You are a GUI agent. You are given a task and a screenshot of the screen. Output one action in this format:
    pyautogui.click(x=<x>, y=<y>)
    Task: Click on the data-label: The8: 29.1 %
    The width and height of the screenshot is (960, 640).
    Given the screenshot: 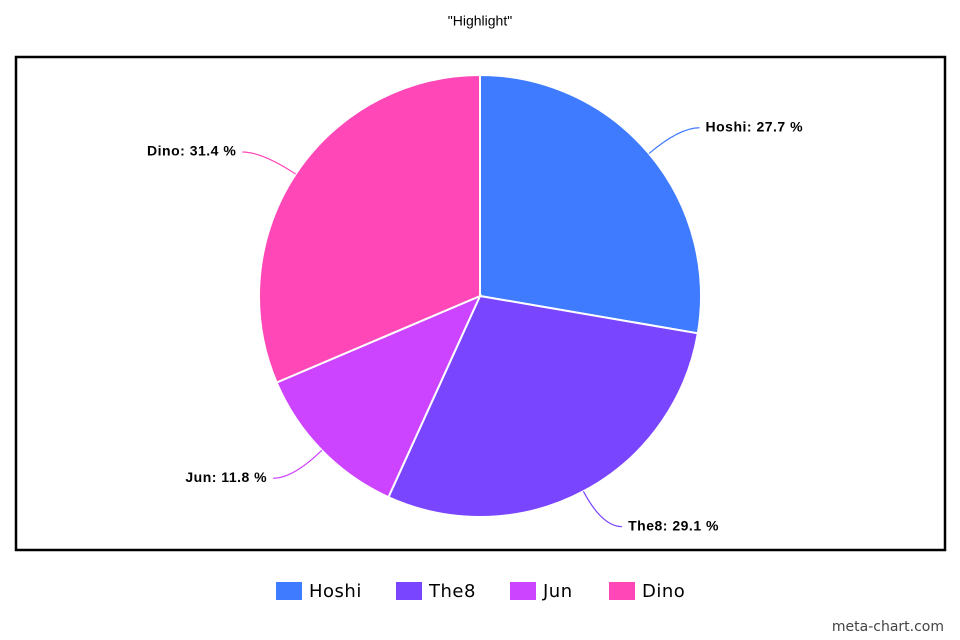 What is the action you would take?
    pyautogui.click(x=673, y=525)
    